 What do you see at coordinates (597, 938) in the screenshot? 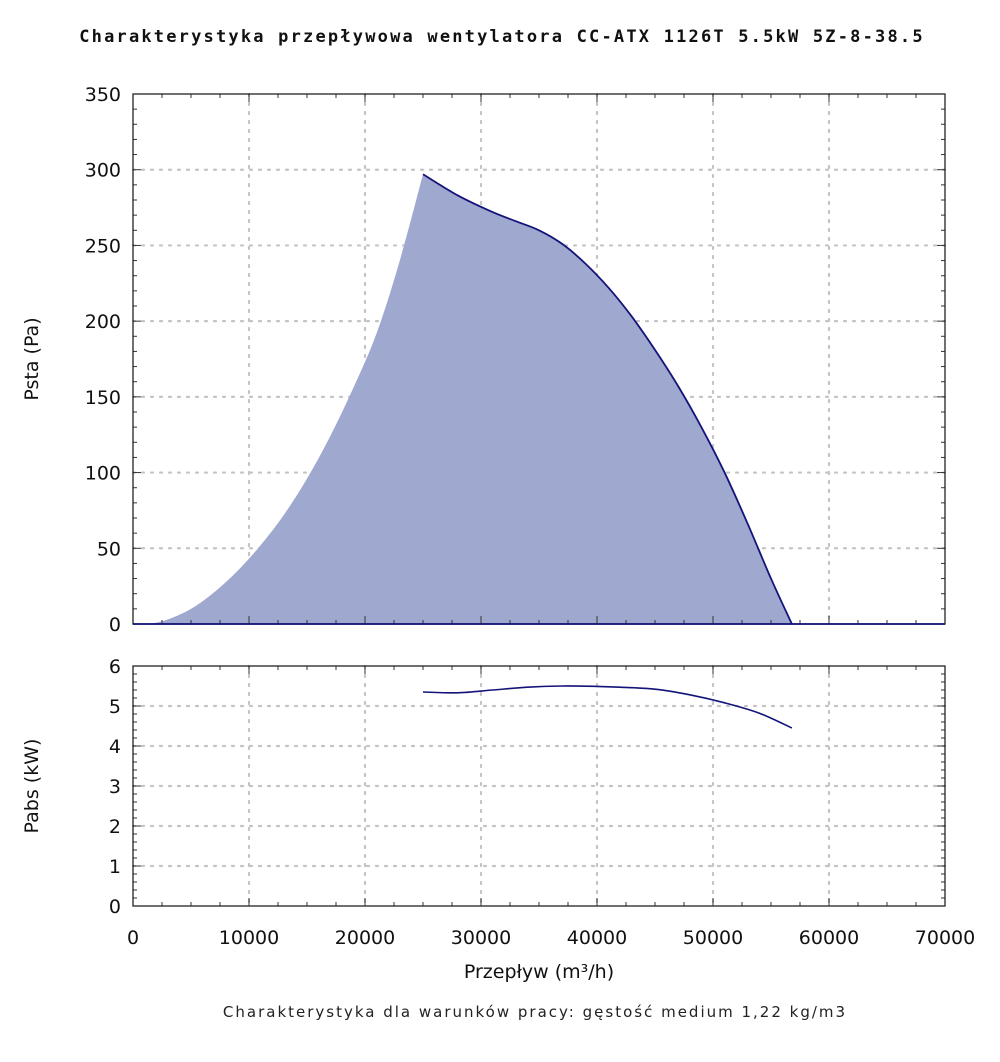
I see `x-tick-label: 40000` at bounding box center [597, 938].